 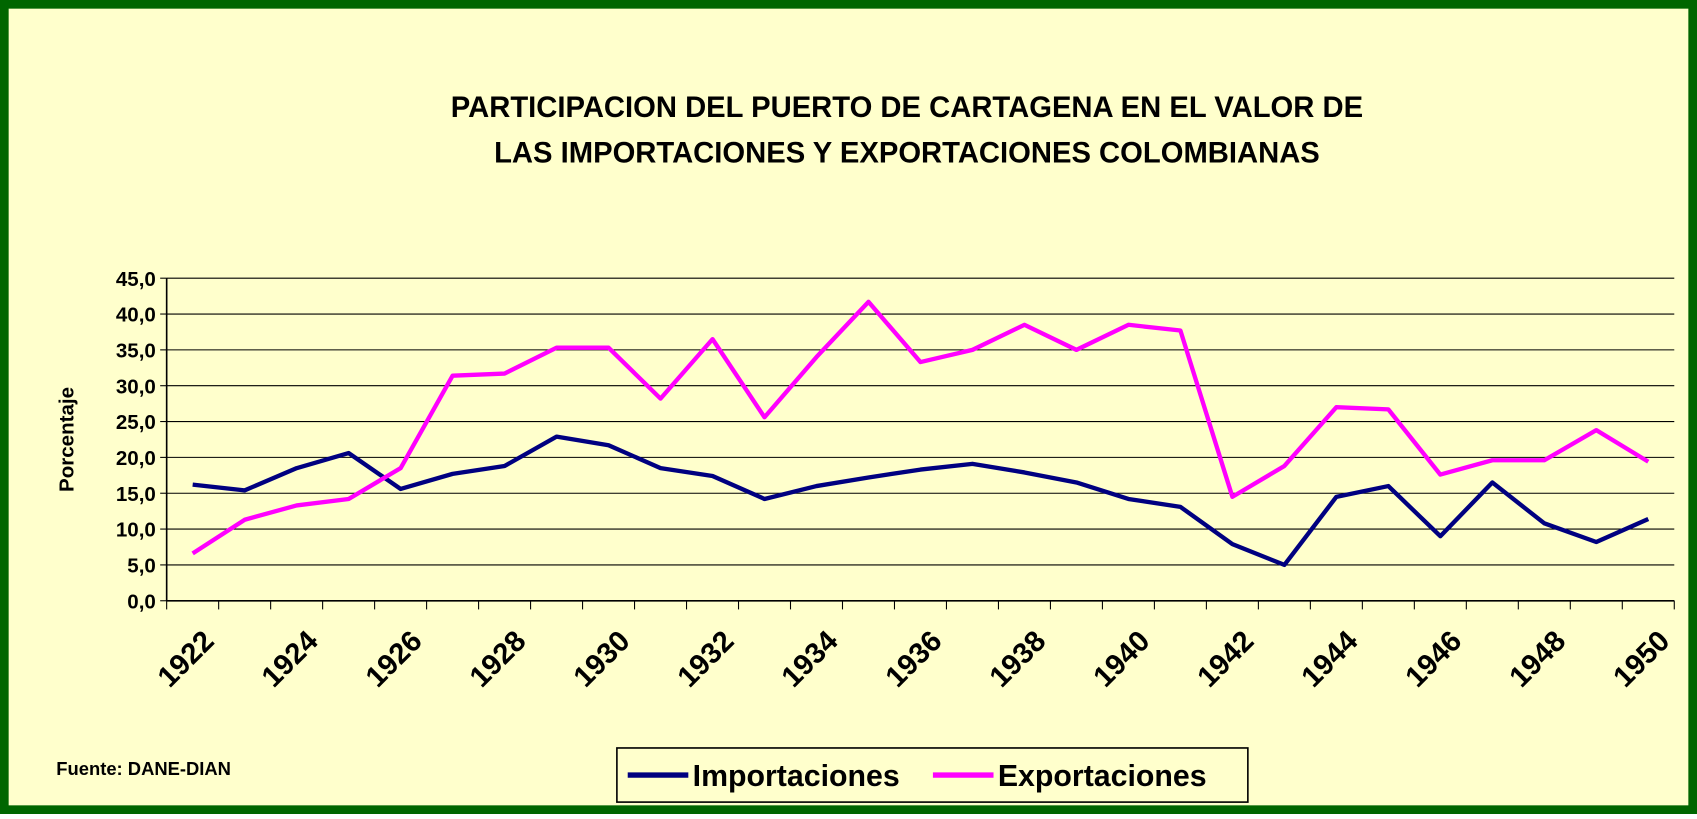 I want to click on y-tick-label: 10,0, so click(x=136, y=530).